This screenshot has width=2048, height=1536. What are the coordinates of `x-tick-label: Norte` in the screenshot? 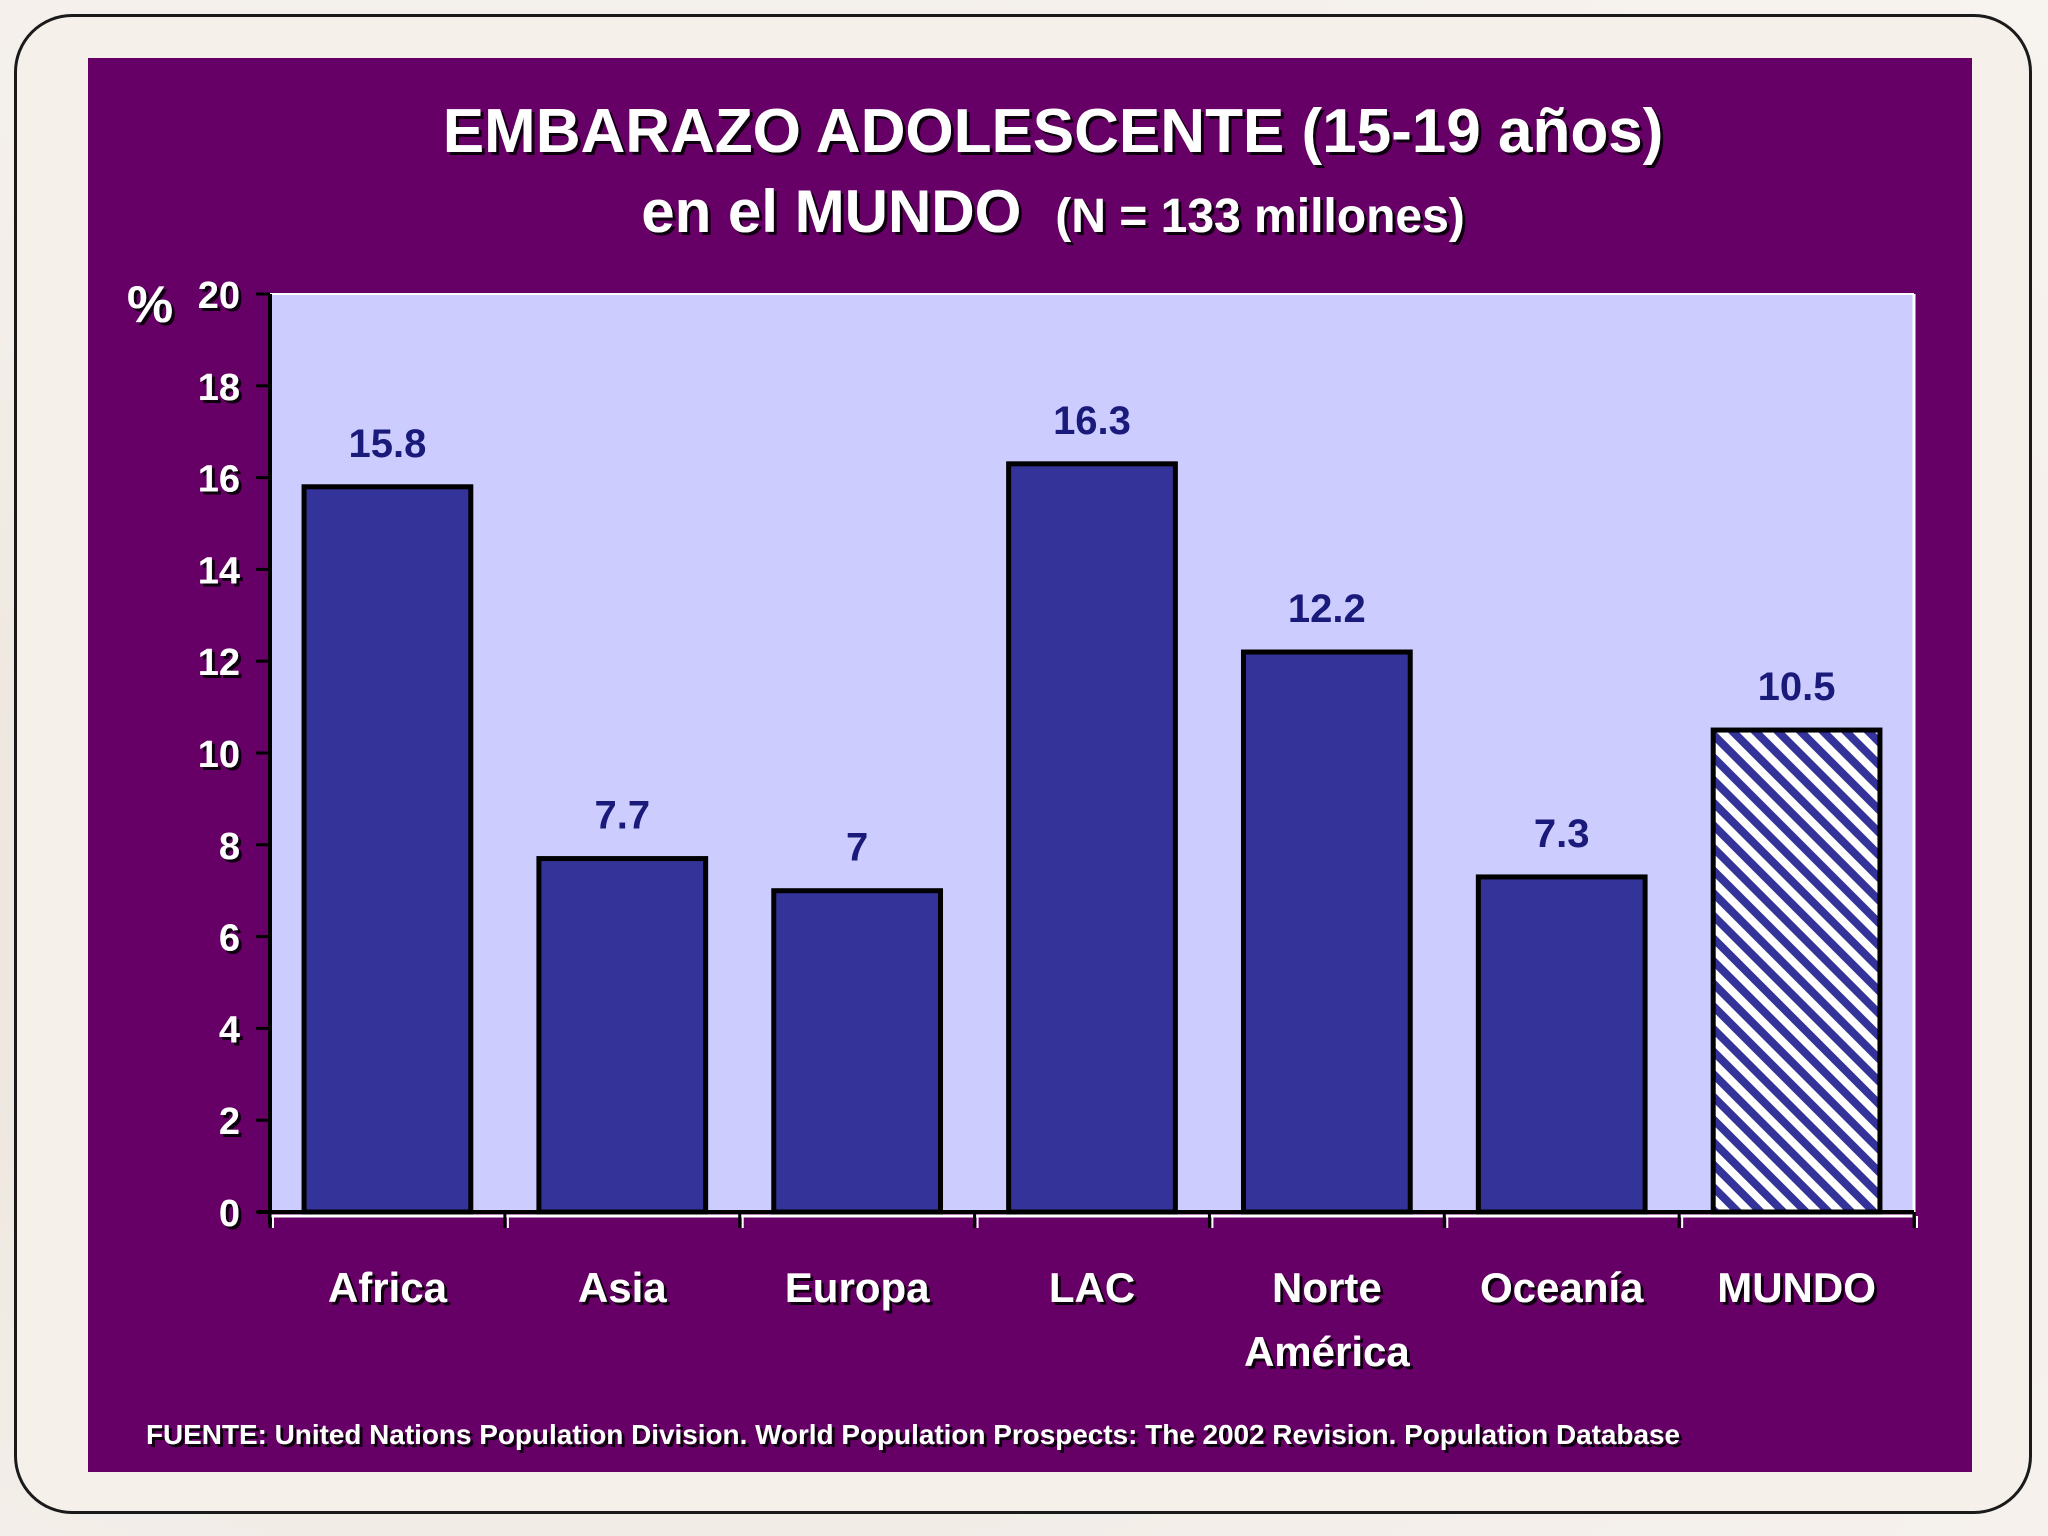 It's located at (1327, 1287).